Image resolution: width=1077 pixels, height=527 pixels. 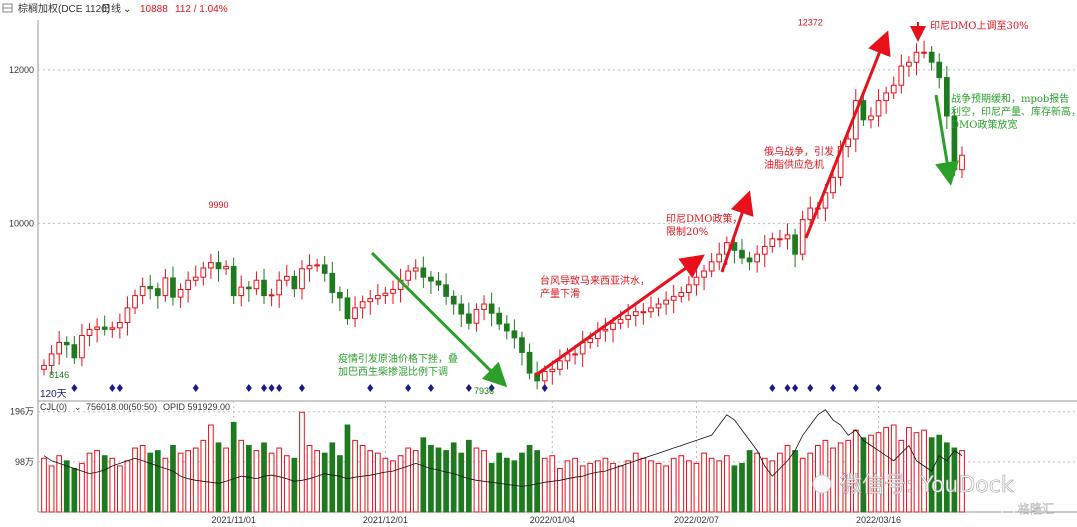 I want to click on marked-value-label: 8146, so click(x=59, y=375).